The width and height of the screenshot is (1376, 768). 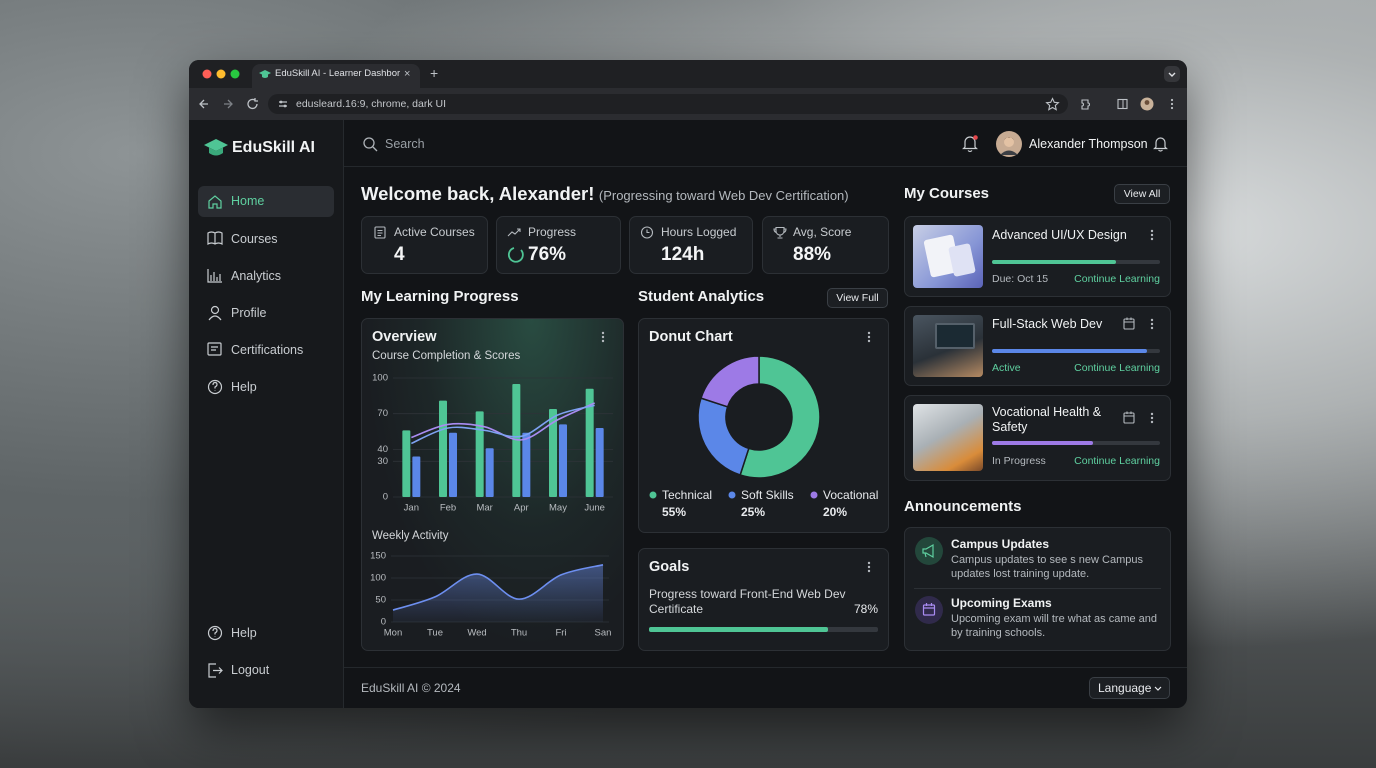 I want to click on x-tick-label: Fri, so click(x=560, y=633).